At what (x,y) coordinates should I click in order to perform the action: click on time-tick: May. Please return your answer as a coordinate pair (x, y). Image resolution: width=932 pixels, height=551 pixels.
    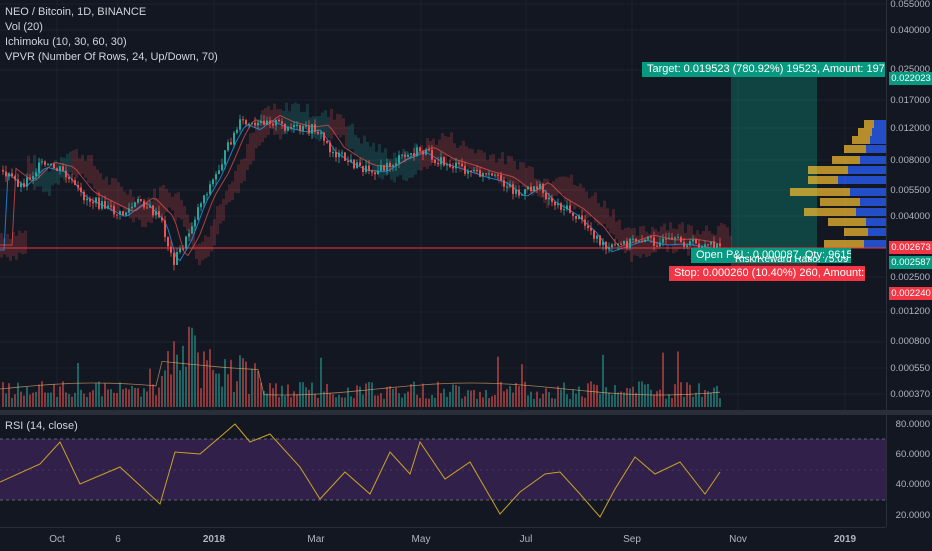
    Looking at the image, I should click on (421, 539).